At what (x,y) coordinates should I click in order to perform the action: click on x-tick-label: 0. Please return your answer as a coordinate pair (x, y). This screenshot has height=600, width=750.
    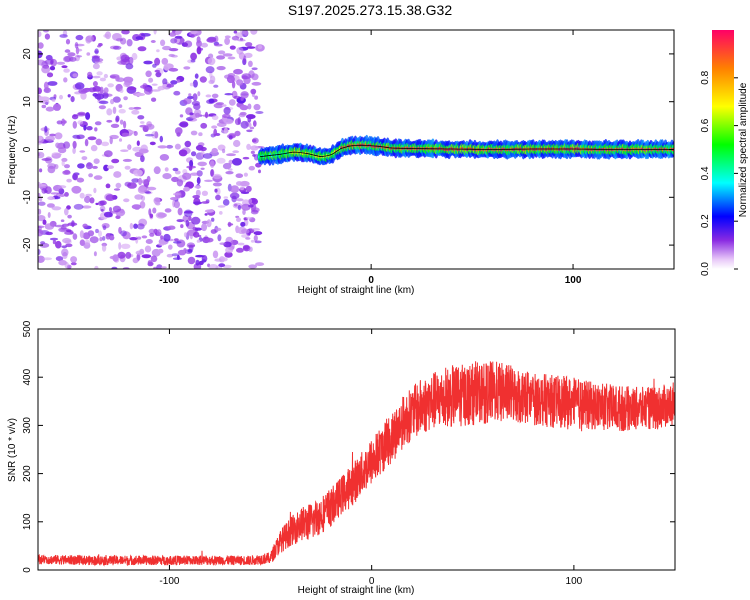
    Looking at the image, I should click on (372, 581).